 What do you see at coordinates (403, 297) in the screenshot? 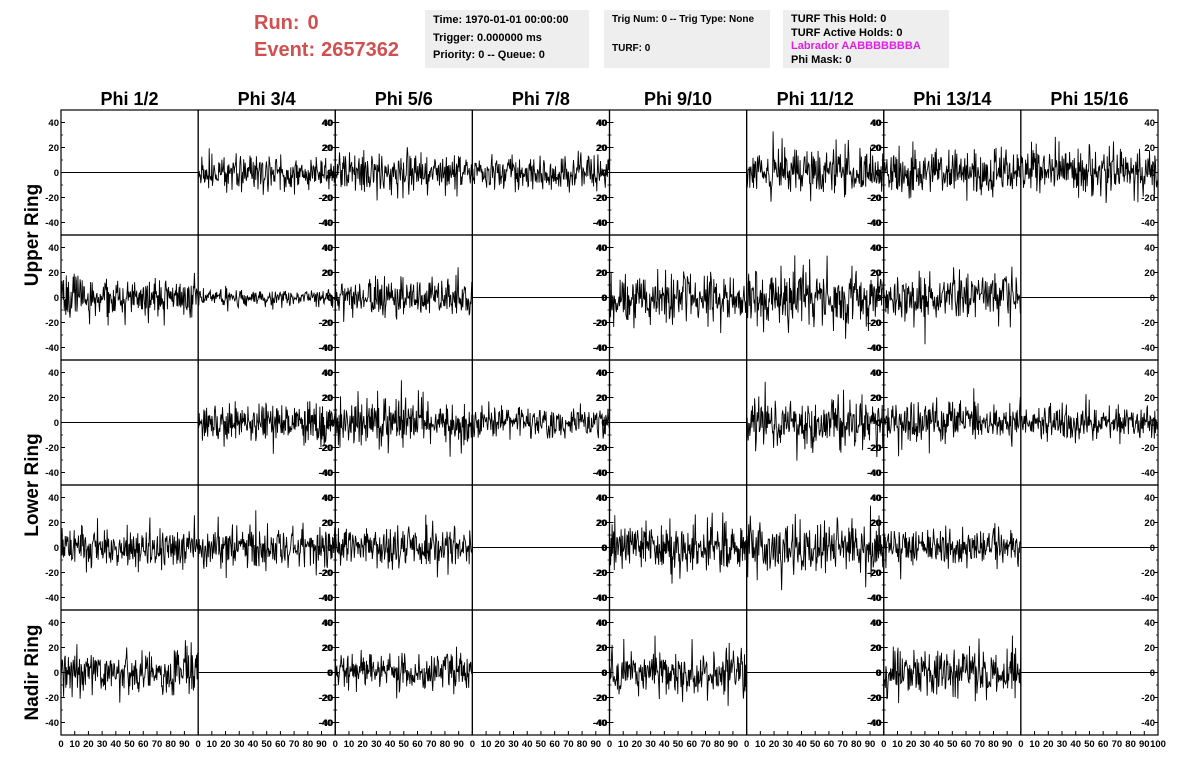
I see `panel-frame` at bounding box center [403, 297].